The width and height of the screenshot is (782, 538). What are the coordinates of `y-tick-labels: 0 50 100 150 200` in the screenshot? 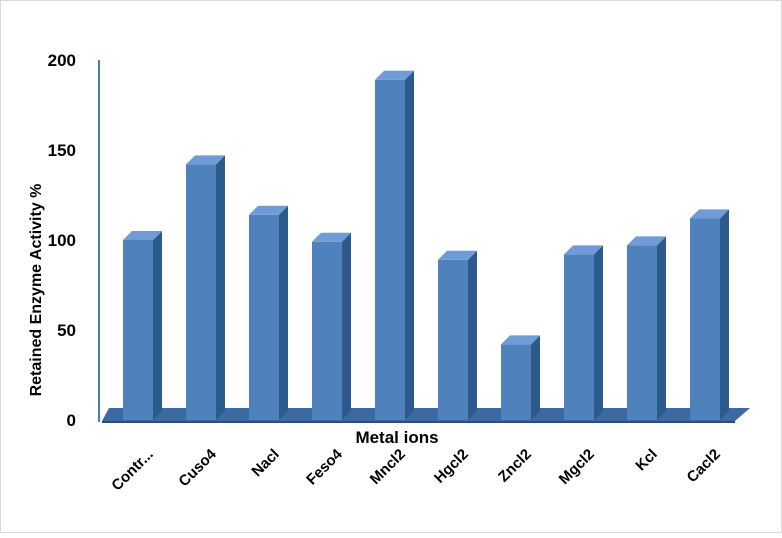 It's located at (62, 240).